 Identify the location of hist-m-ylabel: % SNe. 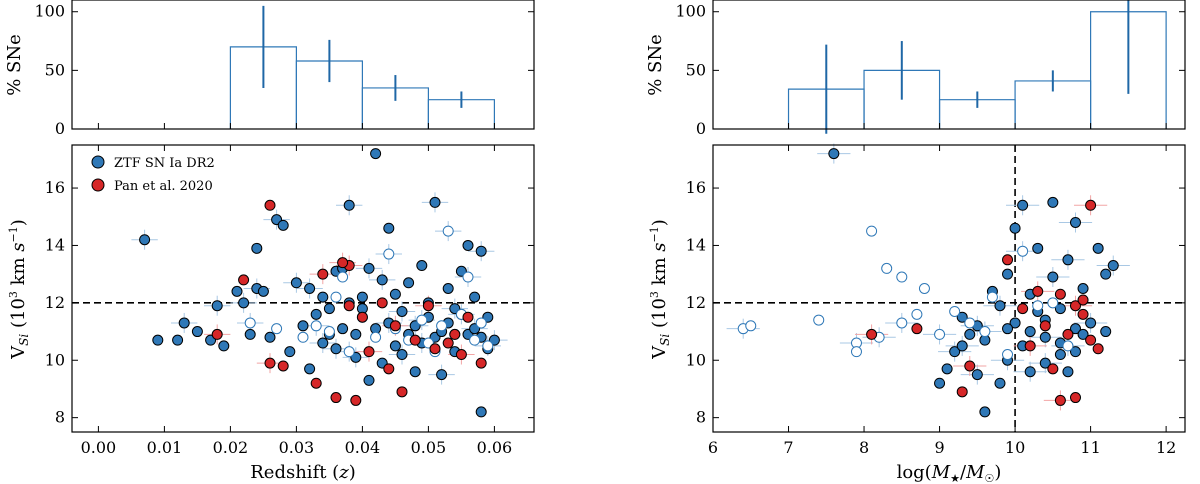
(655, 65).